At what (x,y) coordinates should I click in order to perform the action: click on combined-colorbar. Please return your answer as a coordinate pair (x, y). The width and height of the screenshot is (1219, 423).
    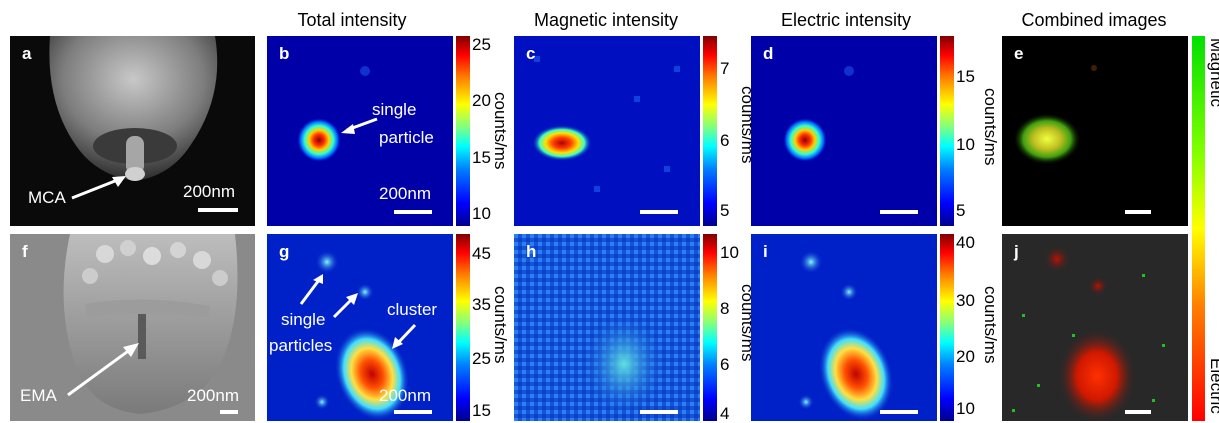
    Looking at the image, I should click on (1198, 228).